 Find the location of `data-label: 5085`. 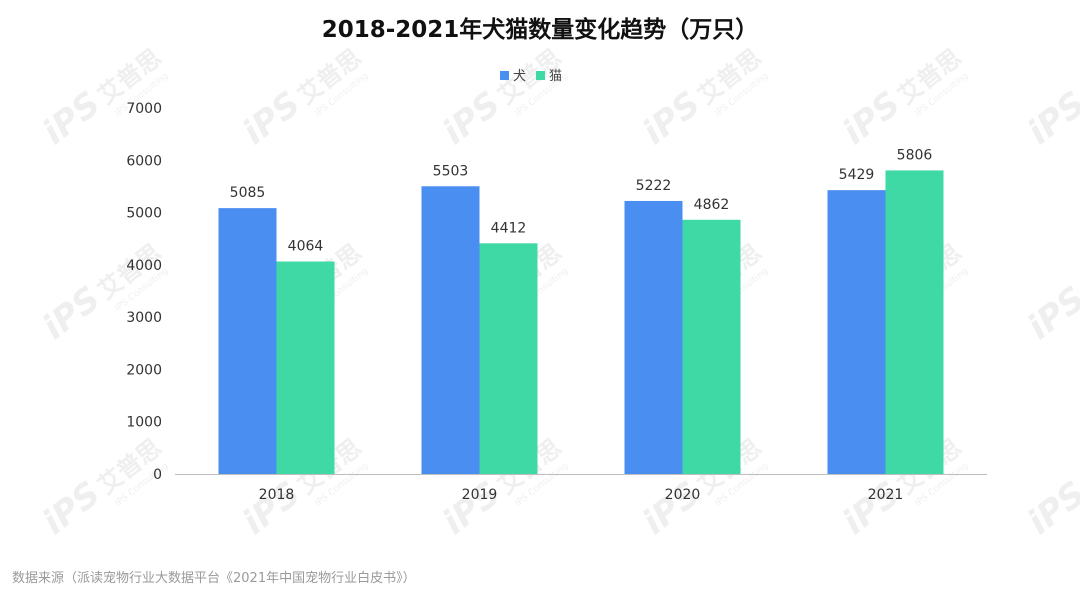

data-label: 5085 is located at coordinates (248, 193).